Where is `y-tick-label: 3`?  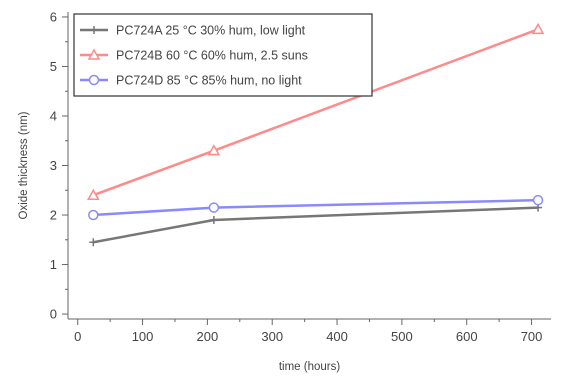 y-tick-label: 3 is located at coordinates (53, 165).